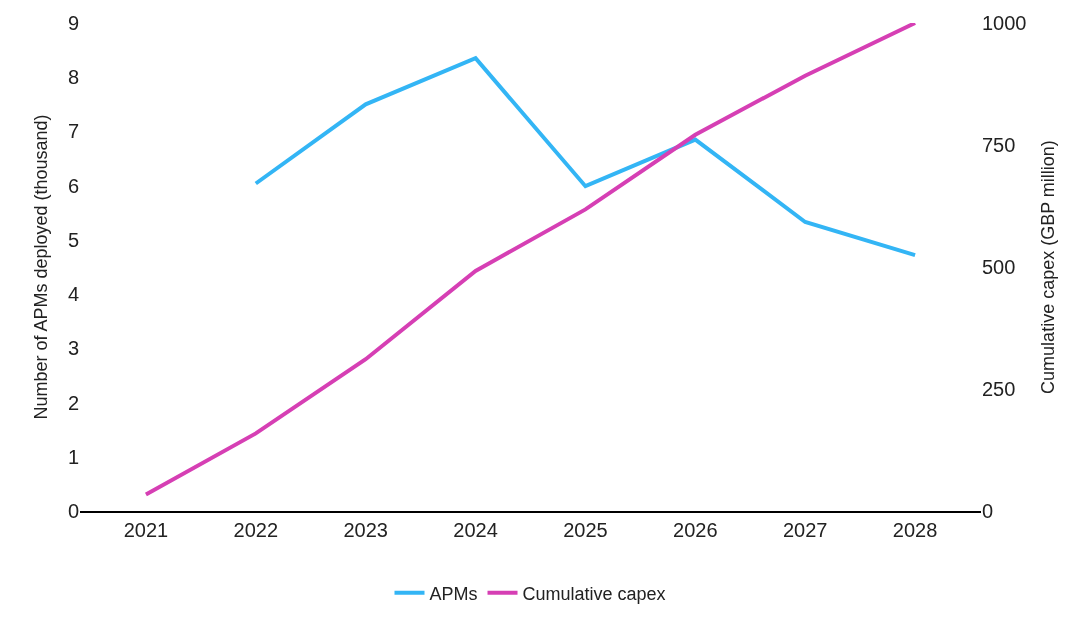 Image resolution: width=1066 pixels, height=624 pixels. What do you see at coordinates (988, 511) in the screenshot?
I see `y2-tick-label: 0` at bounding box center [988, 511].